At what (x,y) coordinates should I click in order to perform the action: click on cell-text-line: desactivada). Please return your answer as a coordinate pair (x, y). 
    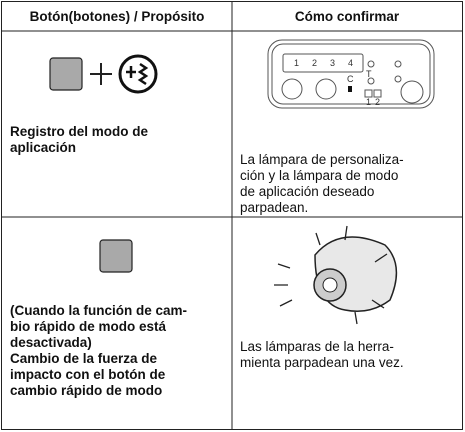
    Looking at the image, I should click on (51, 342).